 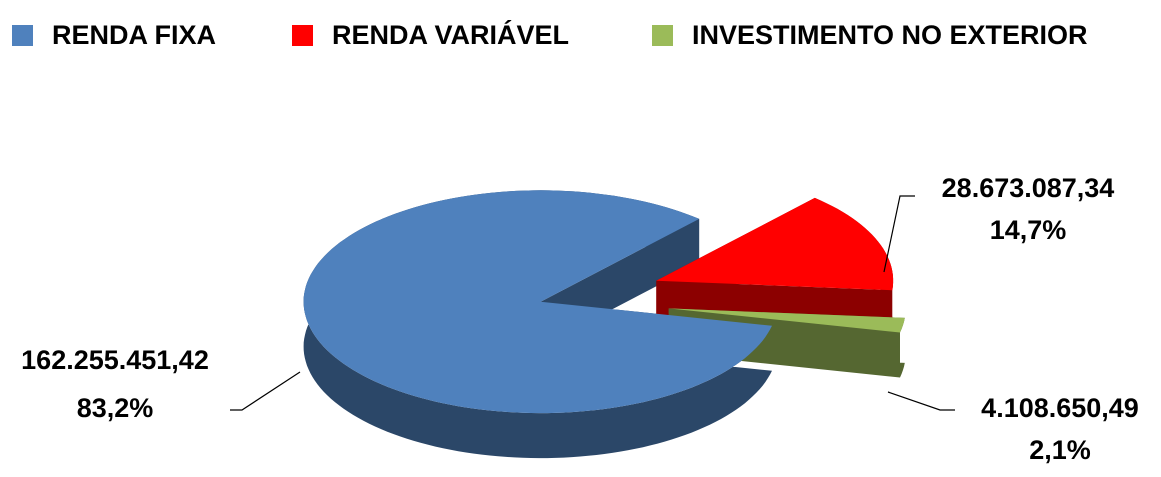 I want to click on percent-label: 14,7%, so click(x=1028, y=230).